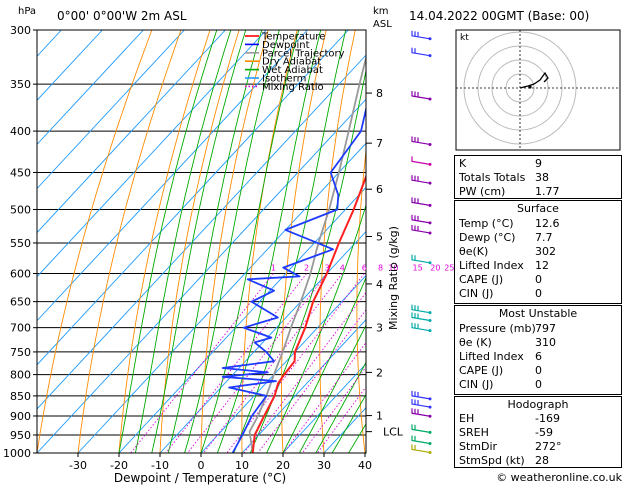 This screenshot has height=486, width=629. I want to click on row-value: 272°, so click(548, 446).